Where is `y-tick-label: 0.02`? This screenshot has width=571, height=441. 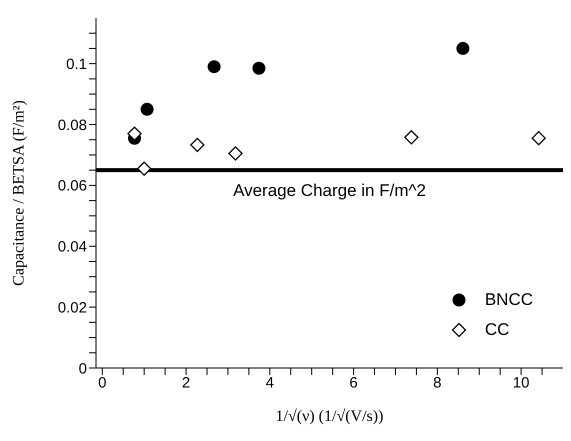 y-tick-label: 0.02 is located at coordinates (72, 307).